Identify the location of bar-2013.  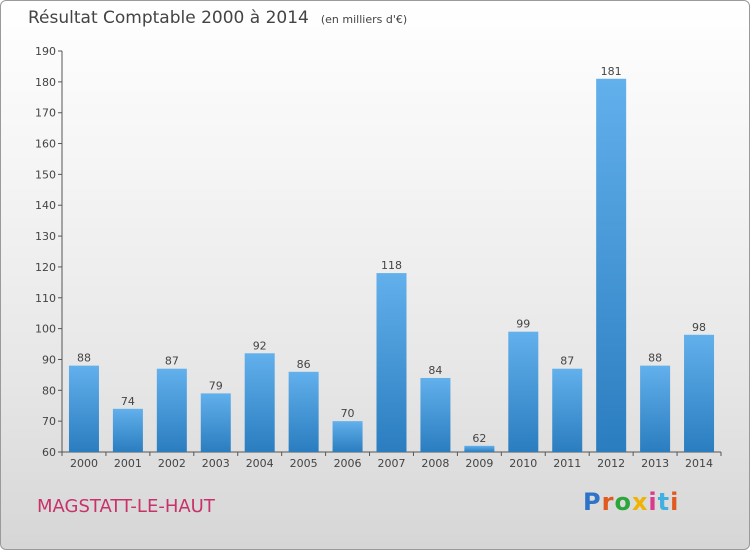
(655, 408).